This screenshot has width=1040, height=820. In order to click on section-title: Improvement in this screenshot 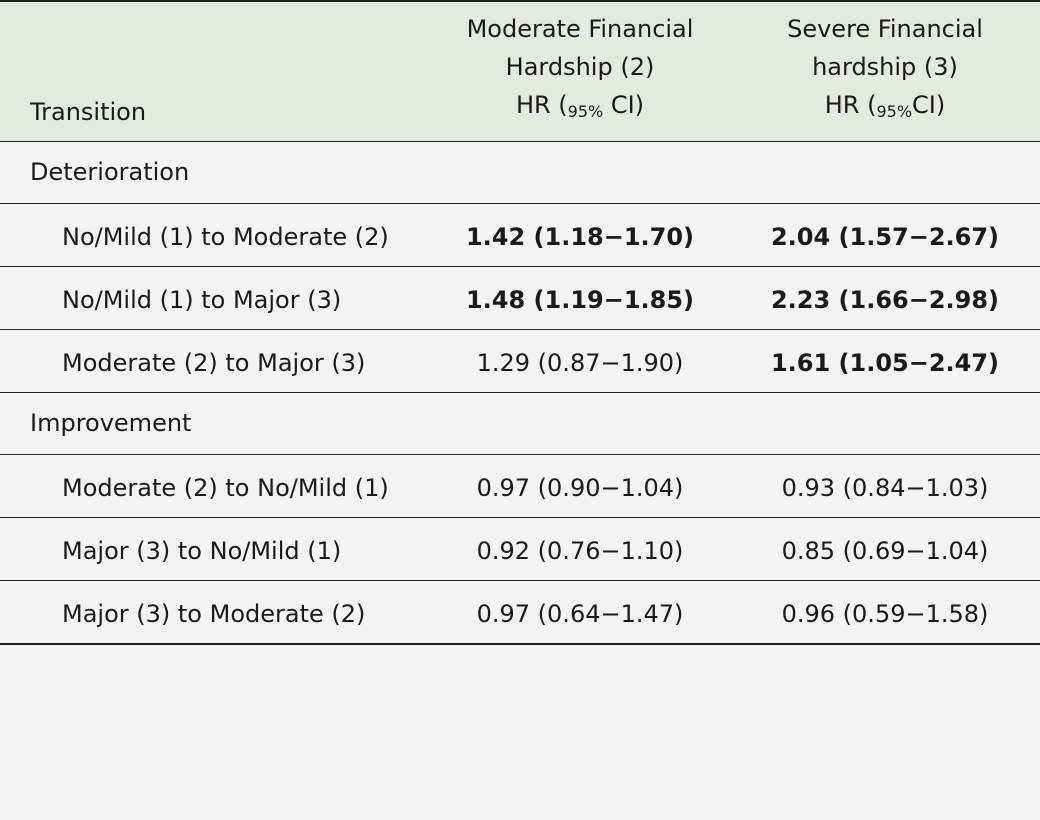, I will do `click(111, 423)`.